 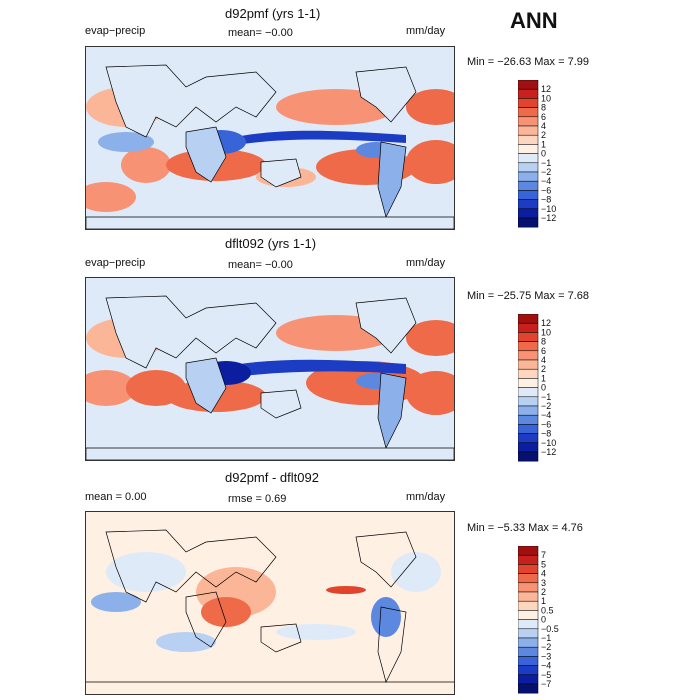 What do you see at coordinates (115, 263) in the screenshot?
I see `panel2-variable: evap−precip` at bounding box center [115, 263].